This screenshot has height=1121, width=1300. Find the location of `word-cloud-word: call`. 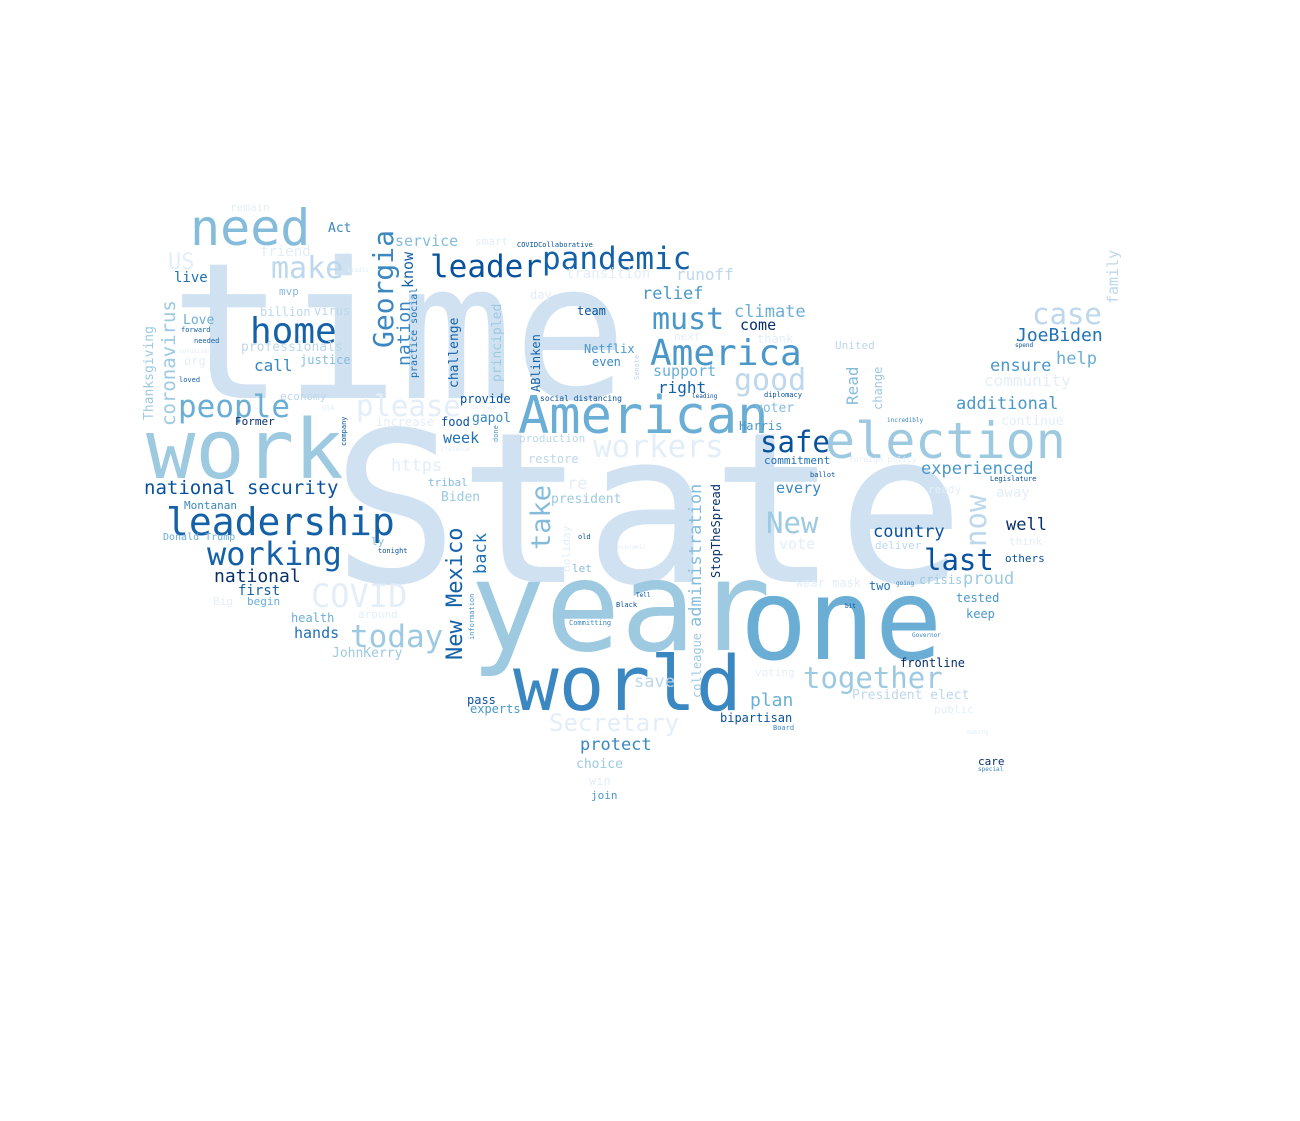

word-cloud-word: call is located at coordinates (273, 365).